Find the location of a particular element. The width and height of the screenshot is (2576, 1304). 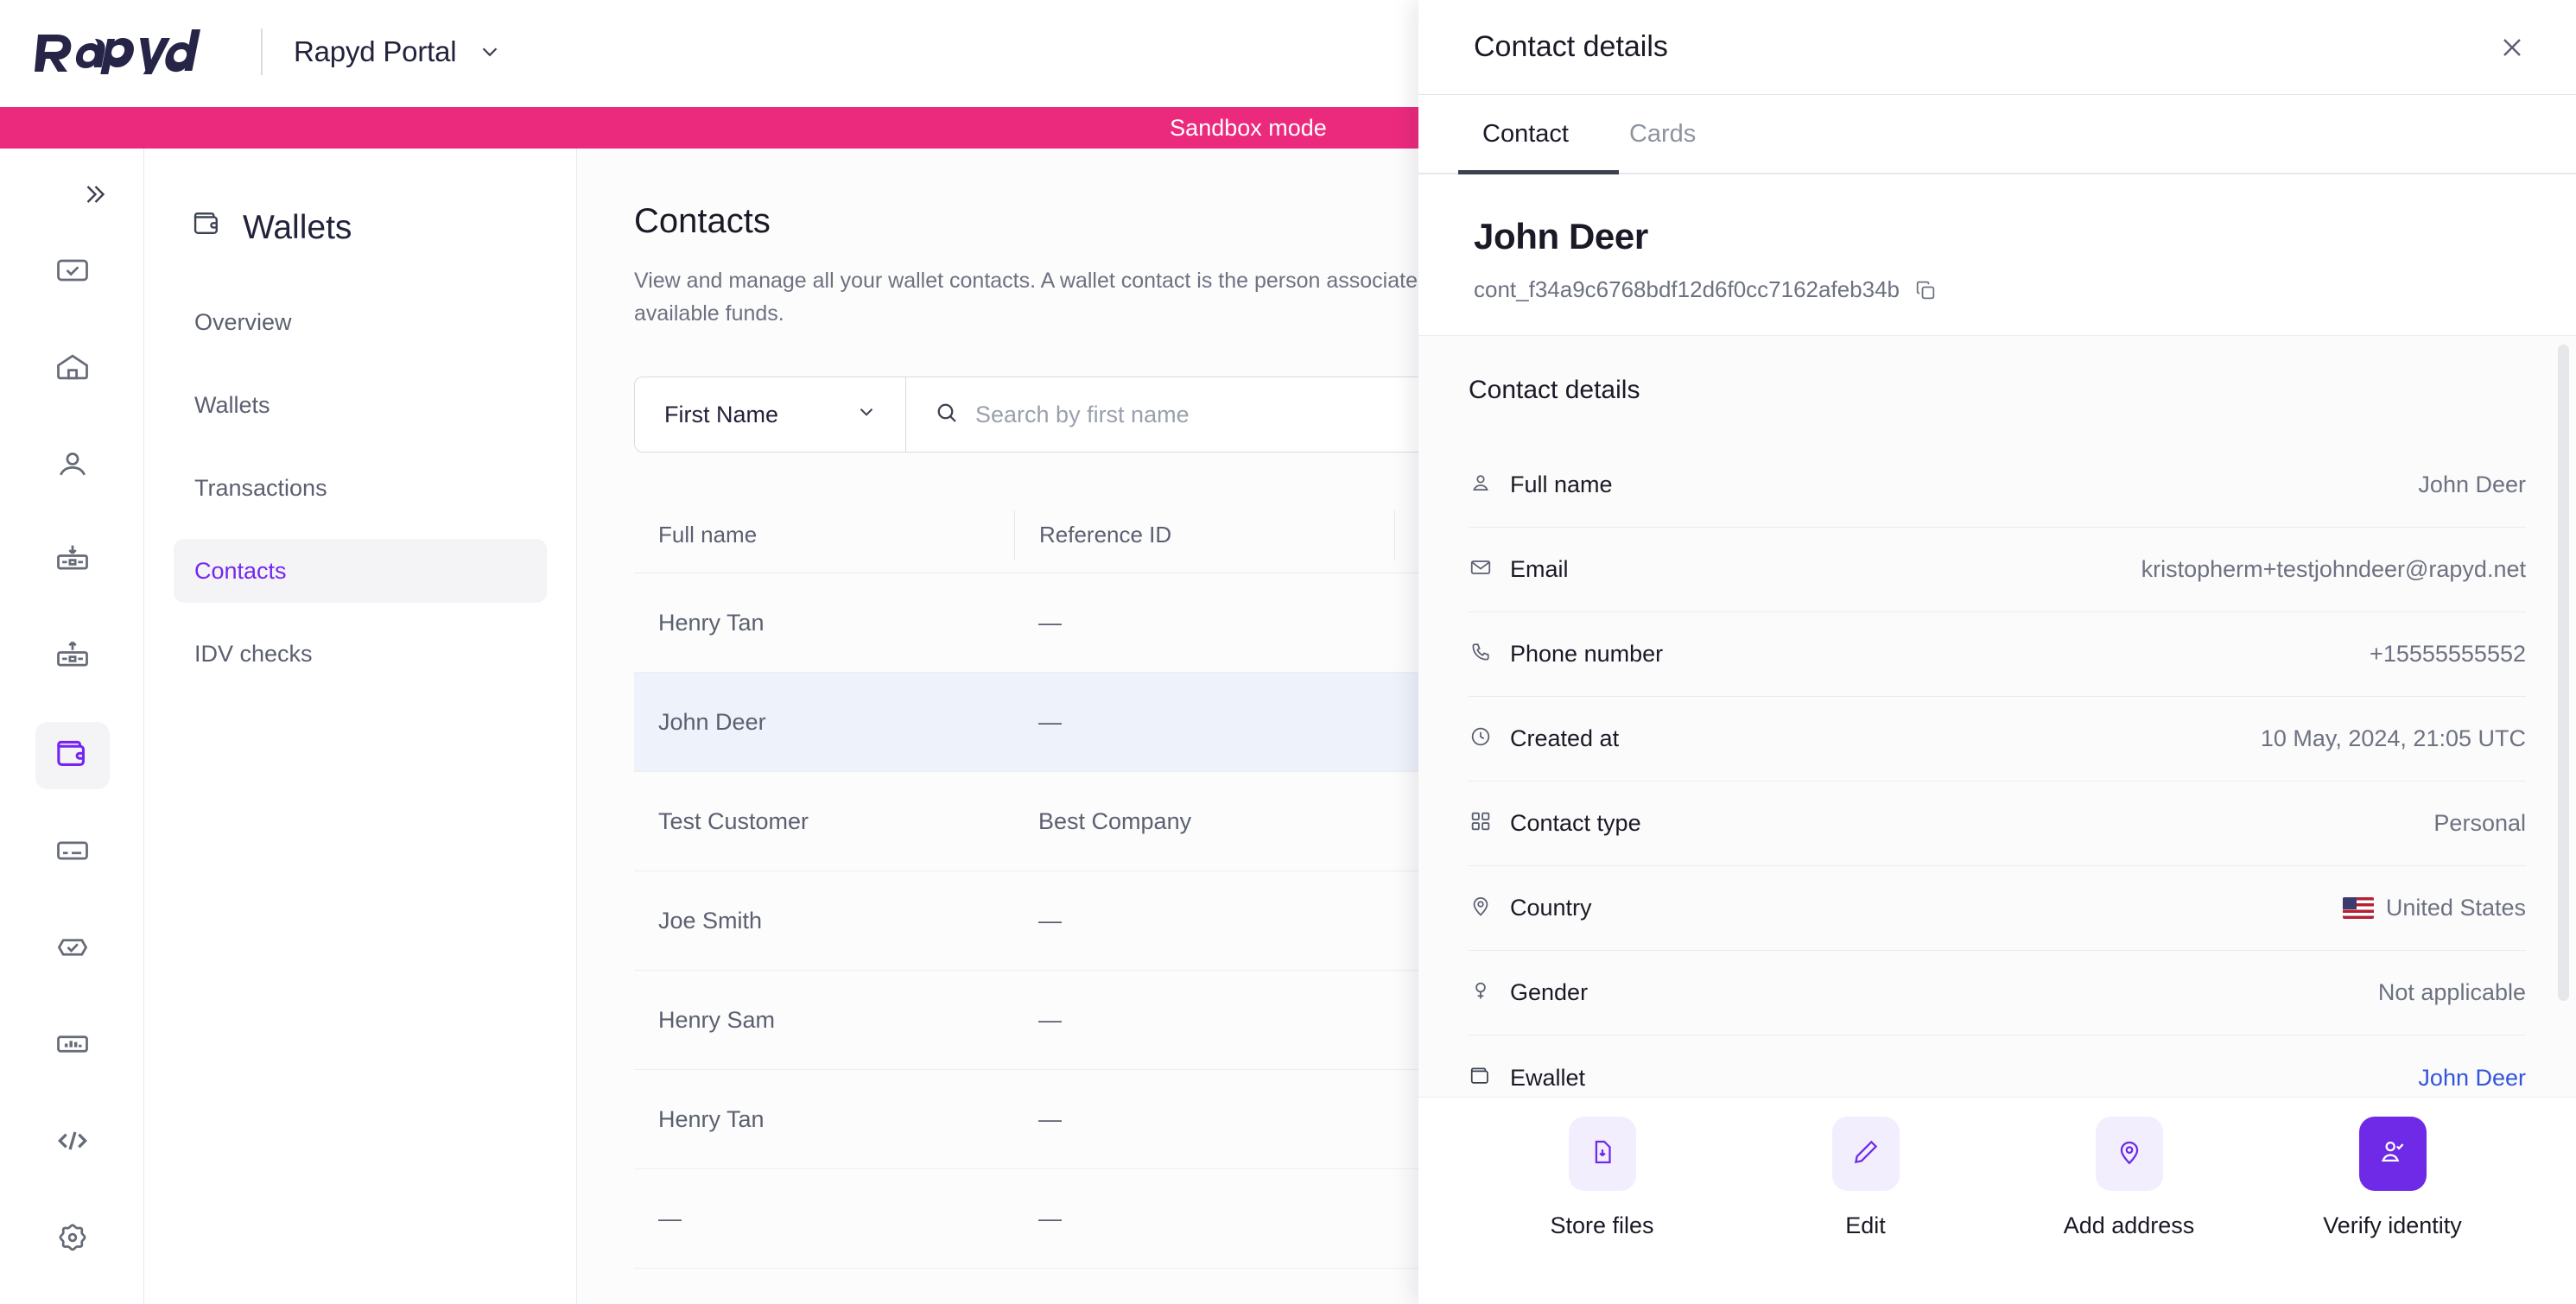

disburse-payout-icon is located at coordinates (73, 659).